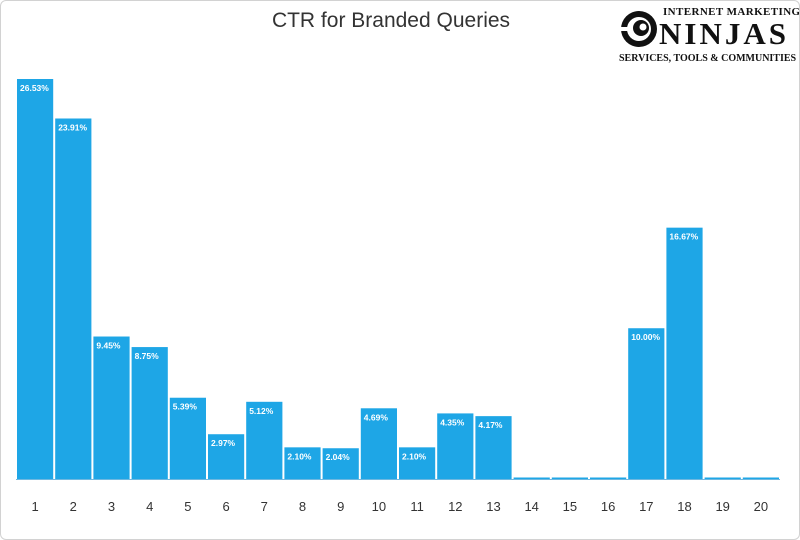 Image resolution: width=800 pixels, height=540 pixels. What do you see at coordinates (646, 506) in the screenshot?
I see `x-tick-label: 17` at bounding box center [646, 506].